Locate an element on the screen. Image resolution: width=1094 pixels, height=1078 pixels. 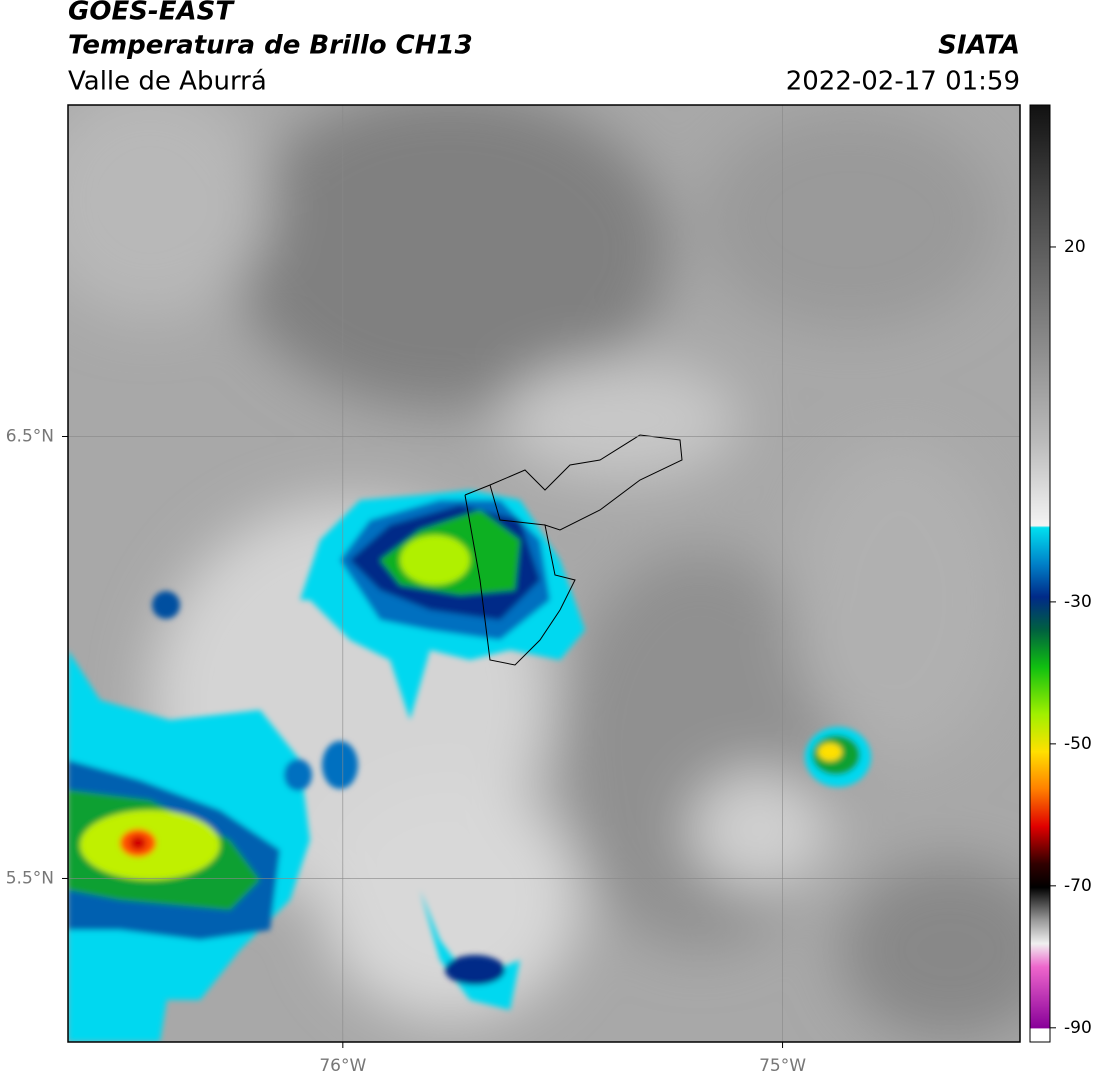
colorbar-tick-label: -30 is located at coordinates (1078, 602).